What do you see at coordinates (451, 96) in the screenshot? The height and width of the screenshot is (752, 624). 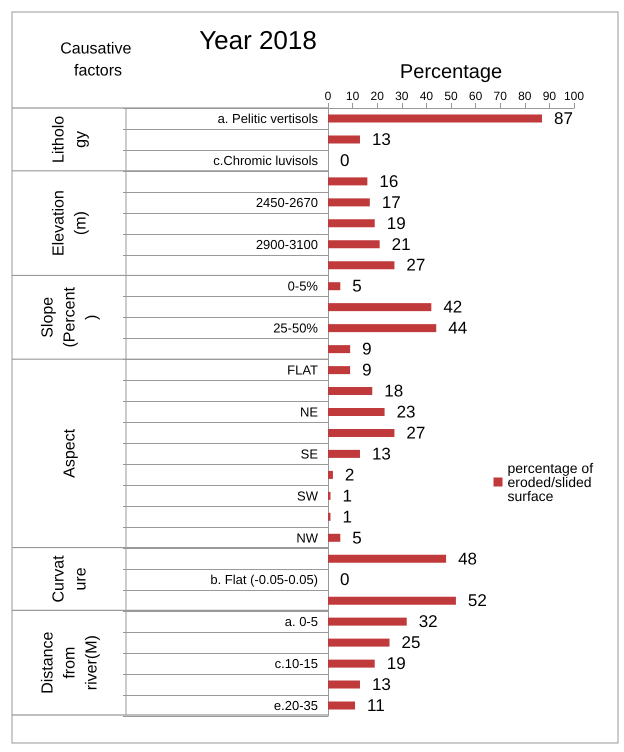 I see `x-tick-label: 50` at bounding box center [451, 96].